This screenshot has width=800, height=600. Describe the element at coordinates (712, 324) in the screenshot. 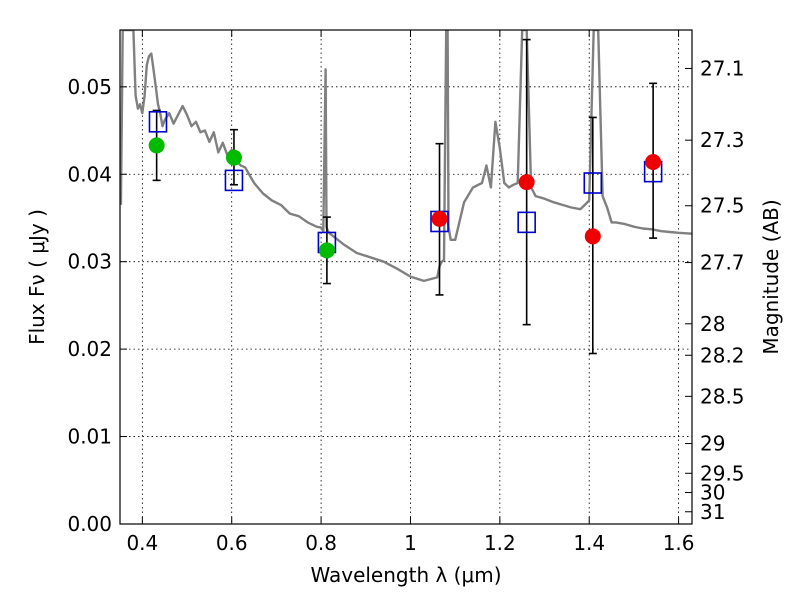

I see `y2-tick-label: 28` at that location.